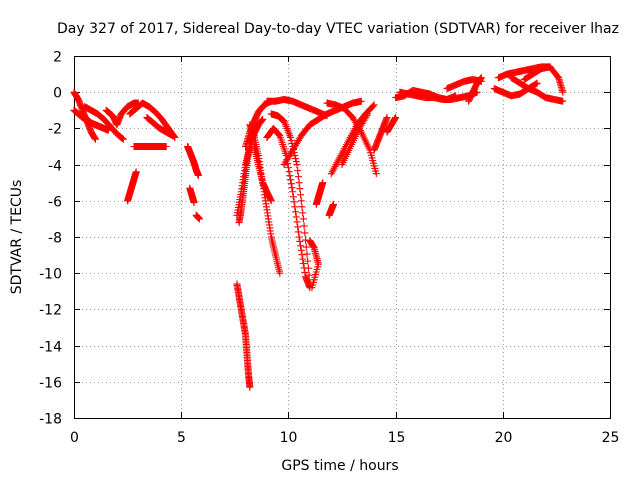  Describe the element at coordinates (380, 134) in the screenshot. I see `series-track-ab` at that location.